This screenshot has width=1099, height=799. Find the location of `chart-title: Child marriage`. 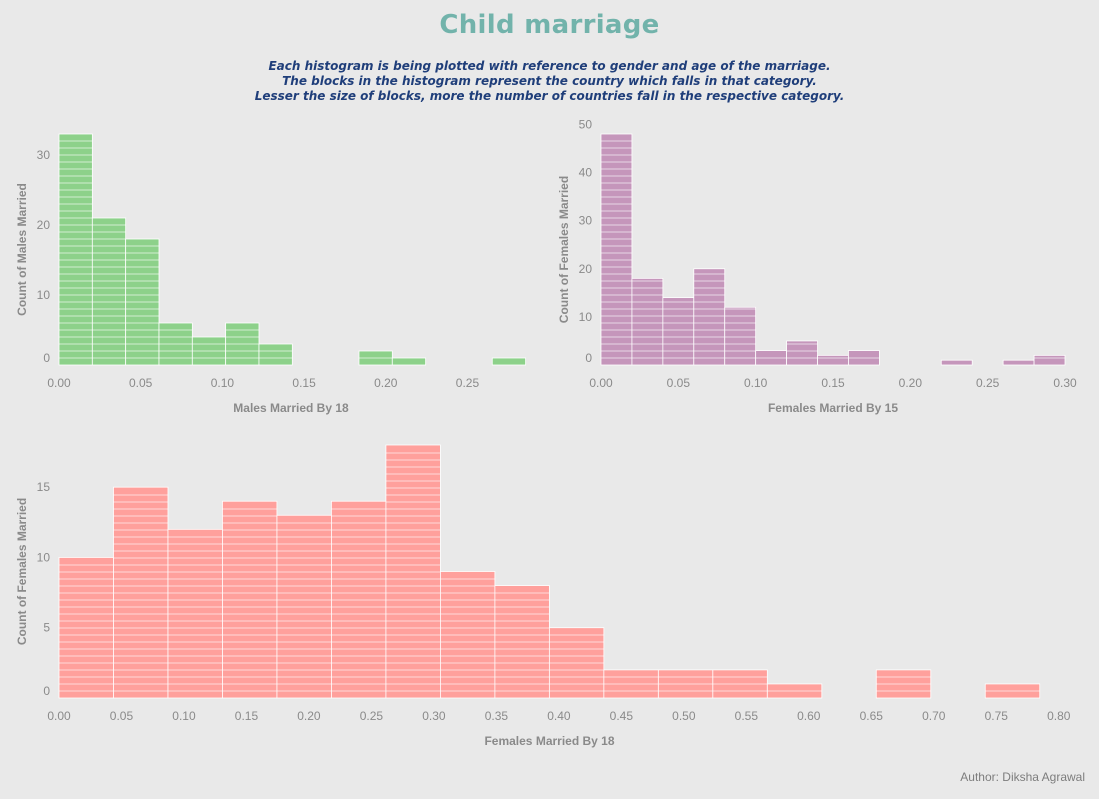

chart-title: Child marriage is located at coordinates (549, 25).